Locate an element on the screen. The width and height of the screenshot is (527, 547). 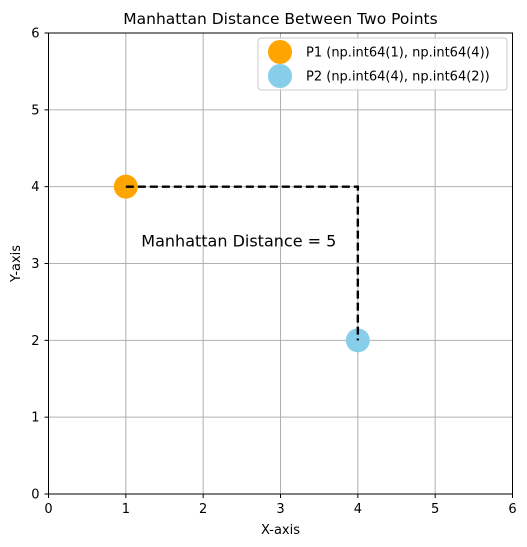
y-tick-label: 6 is located at coordinates (35, 34).